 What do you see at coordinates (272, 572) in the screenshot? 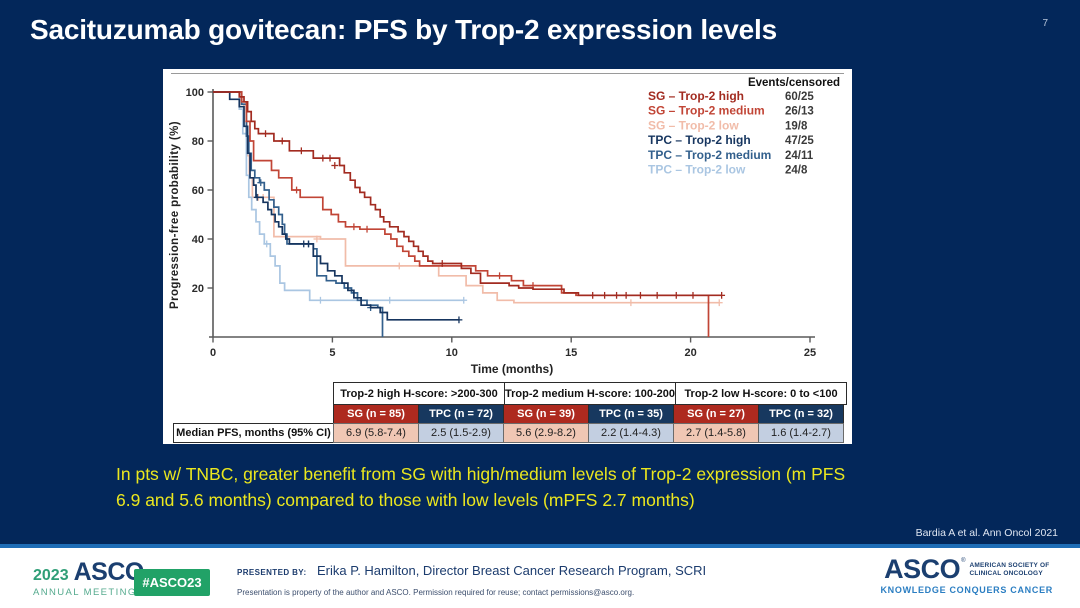
I see `presented-by-label: PRESENTED BY:` at bounding box center [272, 572].